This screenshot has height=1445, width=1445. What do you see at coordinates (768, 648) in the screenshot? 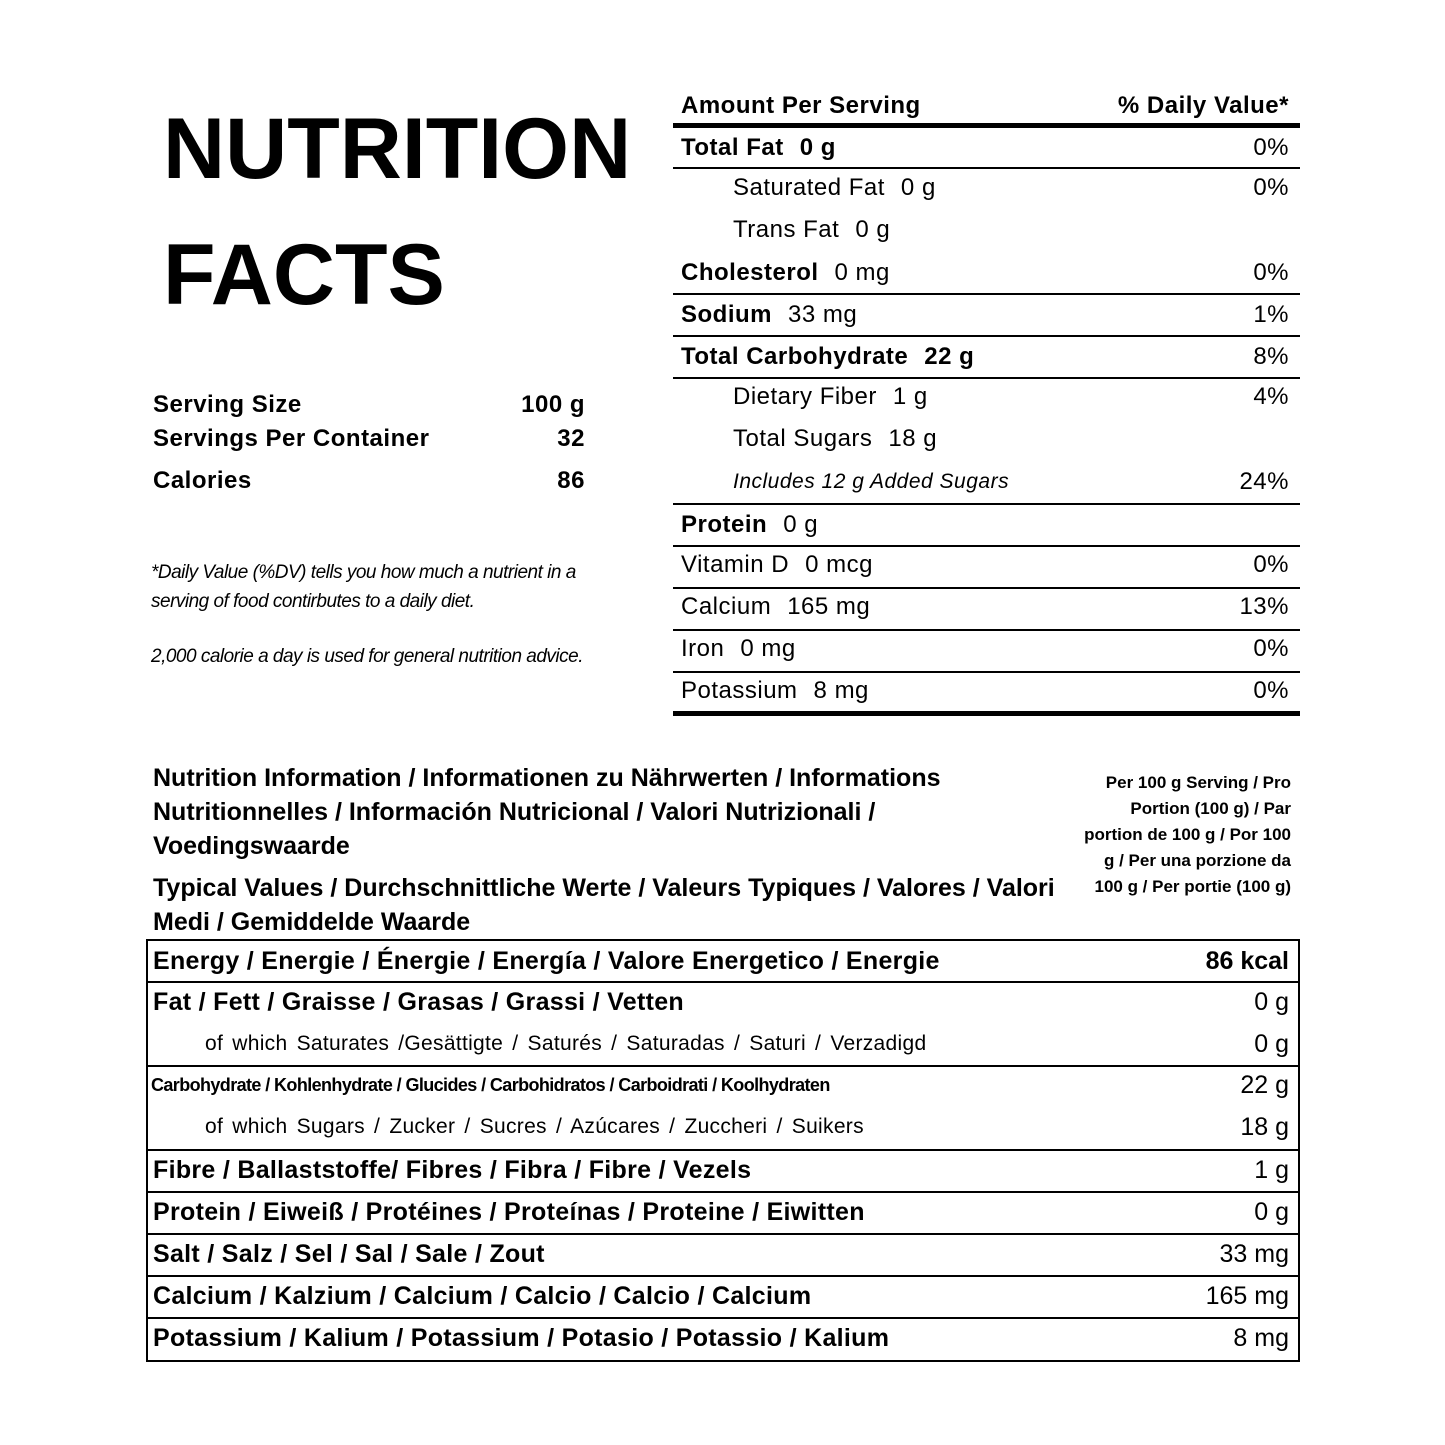
I see `amount: 0 mg` at bounding box center [768, 648].